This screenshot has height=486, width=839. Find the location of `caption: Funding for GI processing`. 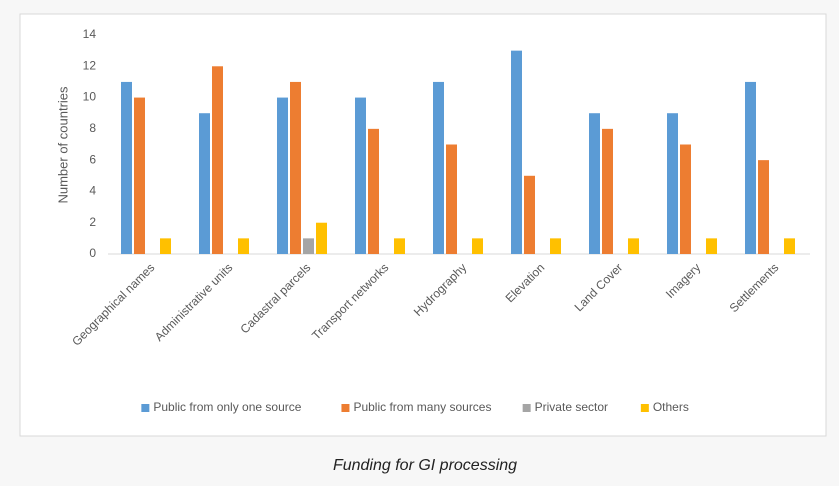

caption: Funding for GI processing is located at coordinates (425, 465).